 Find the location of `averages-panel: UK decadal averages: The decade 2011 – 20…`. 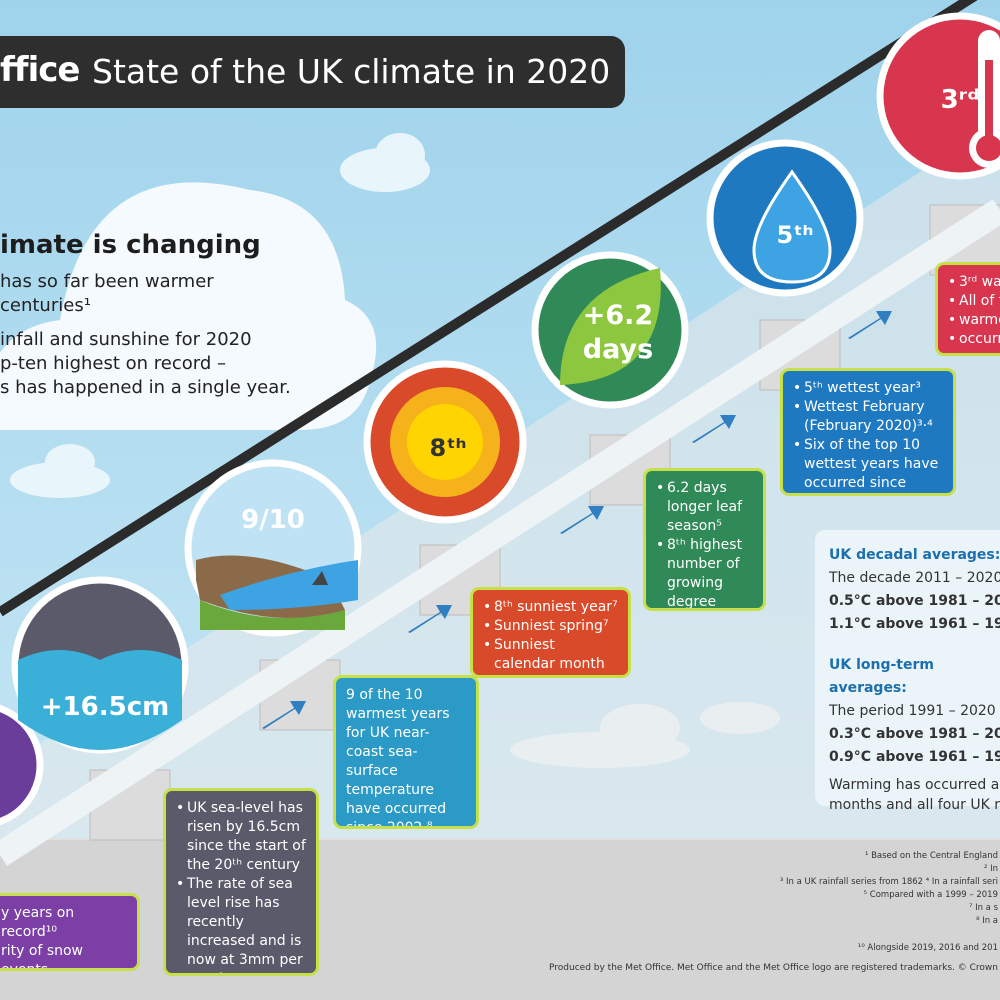

averages-panel: UK decadal averages: The decade 2011 – 20… is located at coordinates (907, 671).